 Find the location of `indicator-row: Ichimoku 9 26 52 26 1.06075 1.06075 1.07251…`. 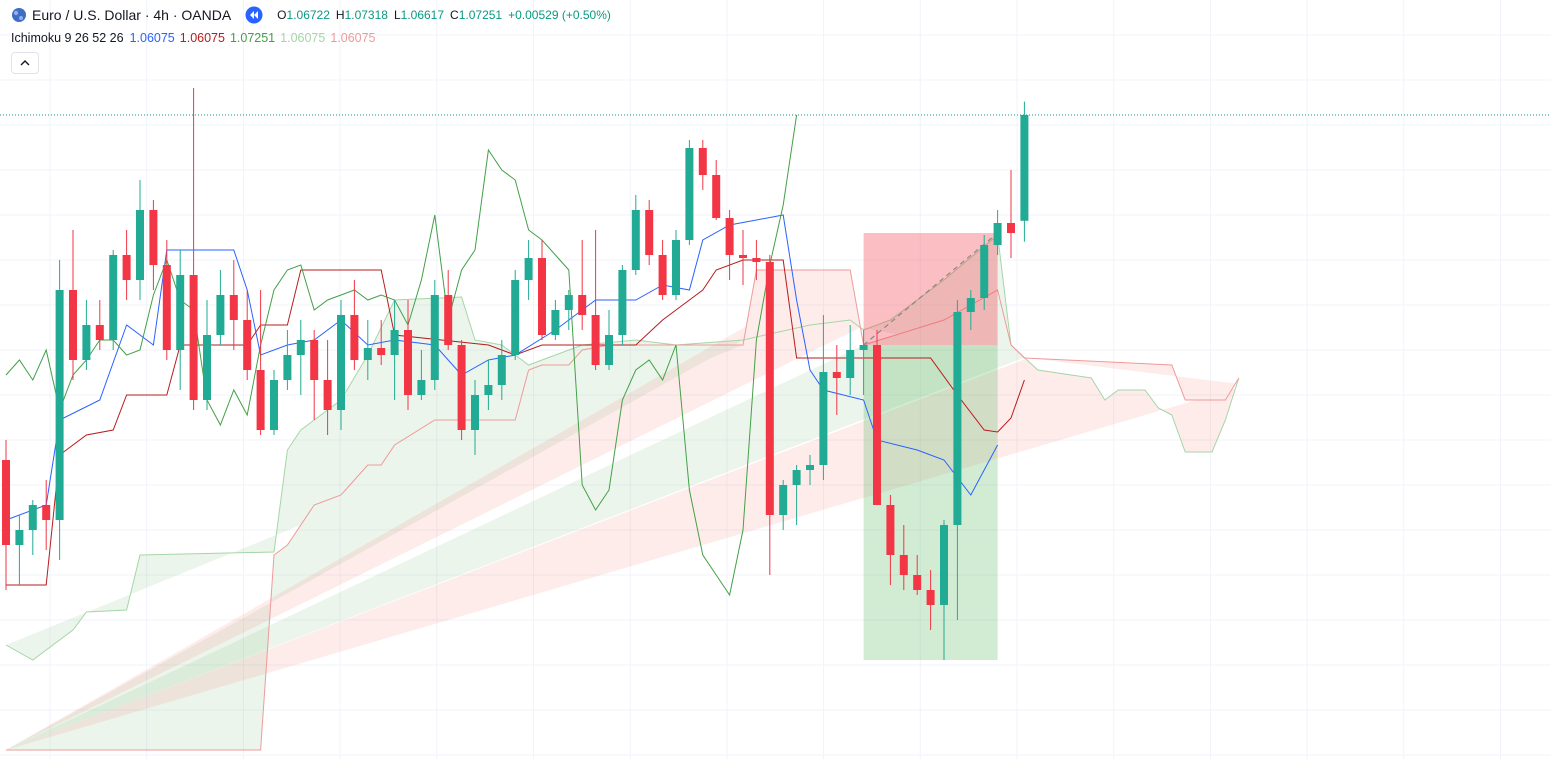

indicator-row: Ichimoku 9 26 52 26 1.06075 1.06075 1.07251… is located at coordinates (196, 38).